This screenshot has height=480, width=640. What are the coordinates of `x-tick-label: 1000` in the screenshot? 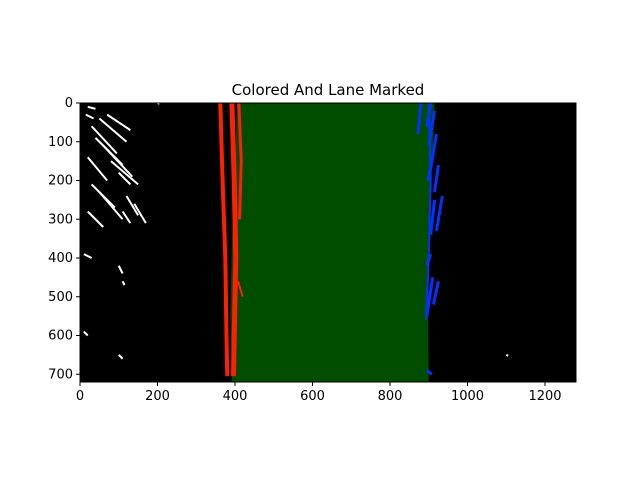 It's located at (467, 396).